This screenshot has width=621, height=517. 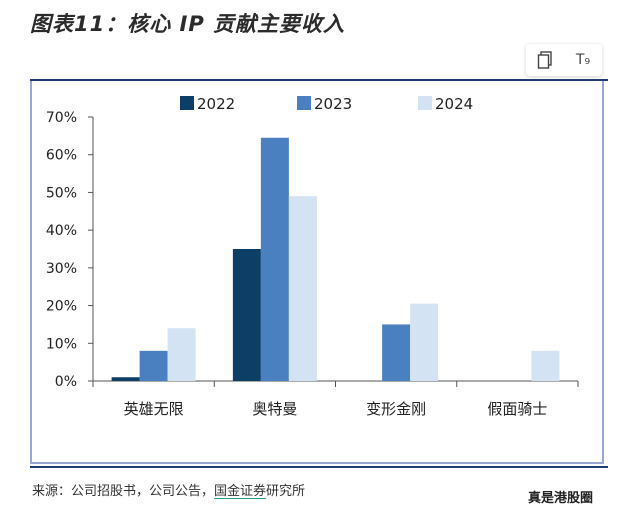 I want to click on y-tick-label: 10%, so click(x=61, y=344).